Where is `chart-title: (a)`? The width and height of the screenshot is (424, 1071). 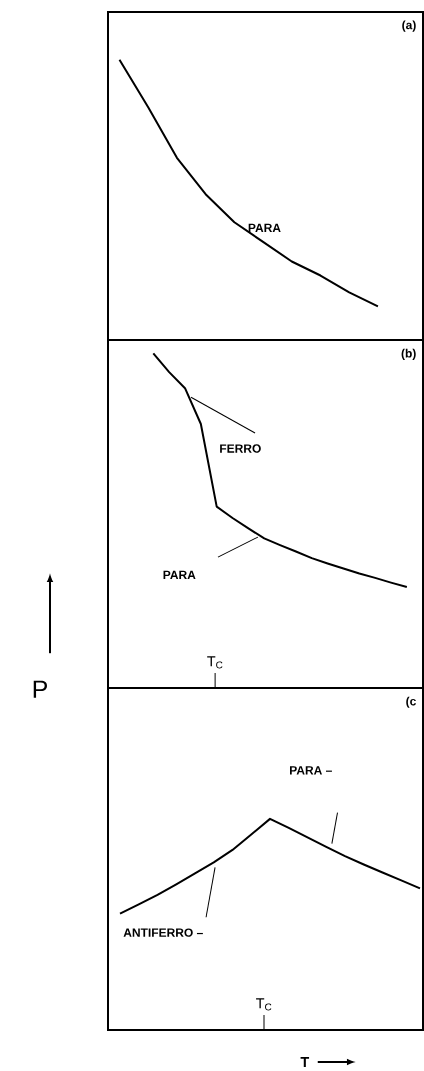 chart-title: (a) is located at coordinates (409, 26).